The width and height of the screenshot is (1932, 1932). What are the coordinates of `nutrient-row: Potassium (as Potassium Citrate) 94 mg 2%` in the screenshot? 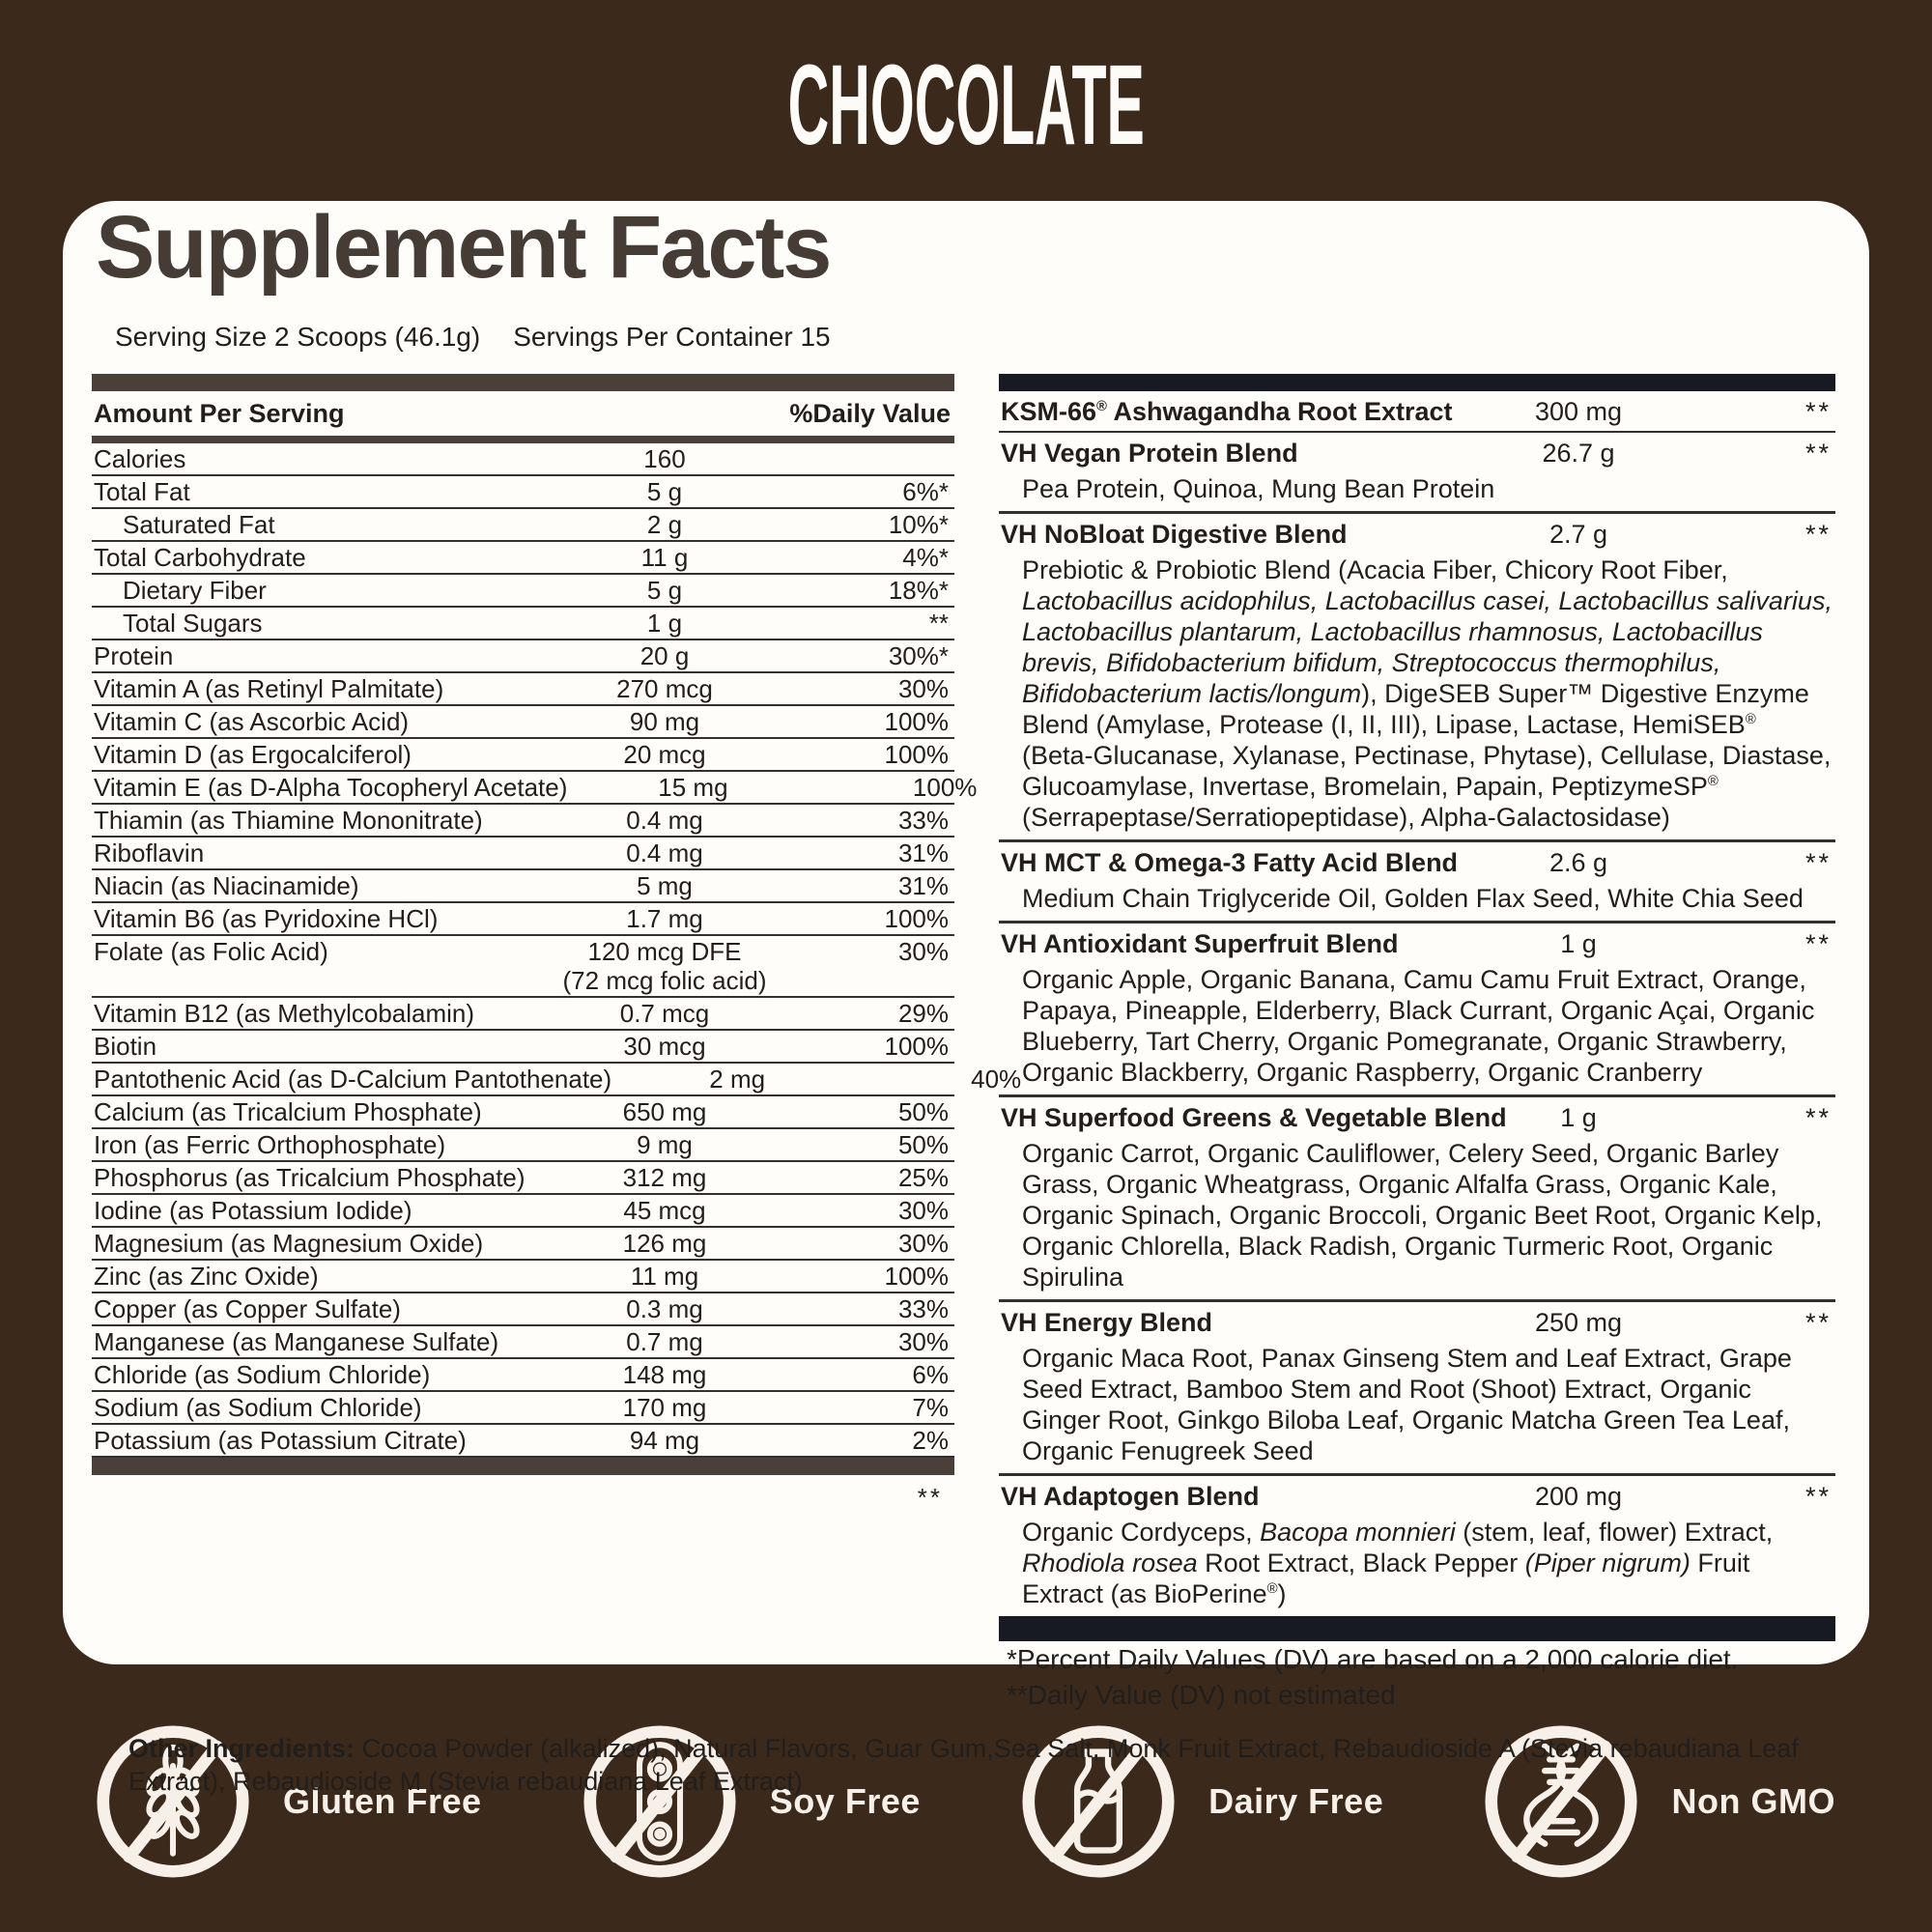 It's located at (523, 1441).